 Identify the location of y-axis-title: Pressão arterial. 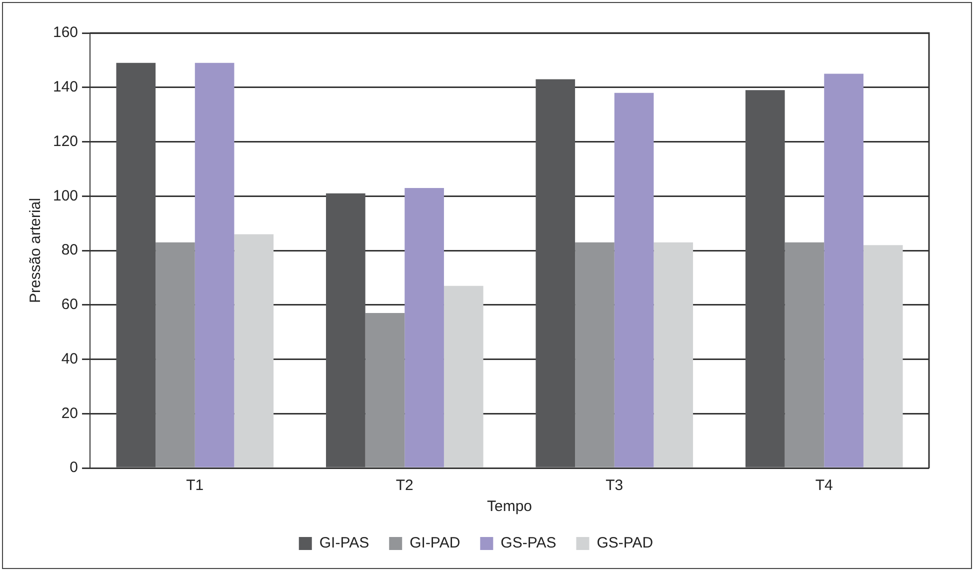
(35, 251).